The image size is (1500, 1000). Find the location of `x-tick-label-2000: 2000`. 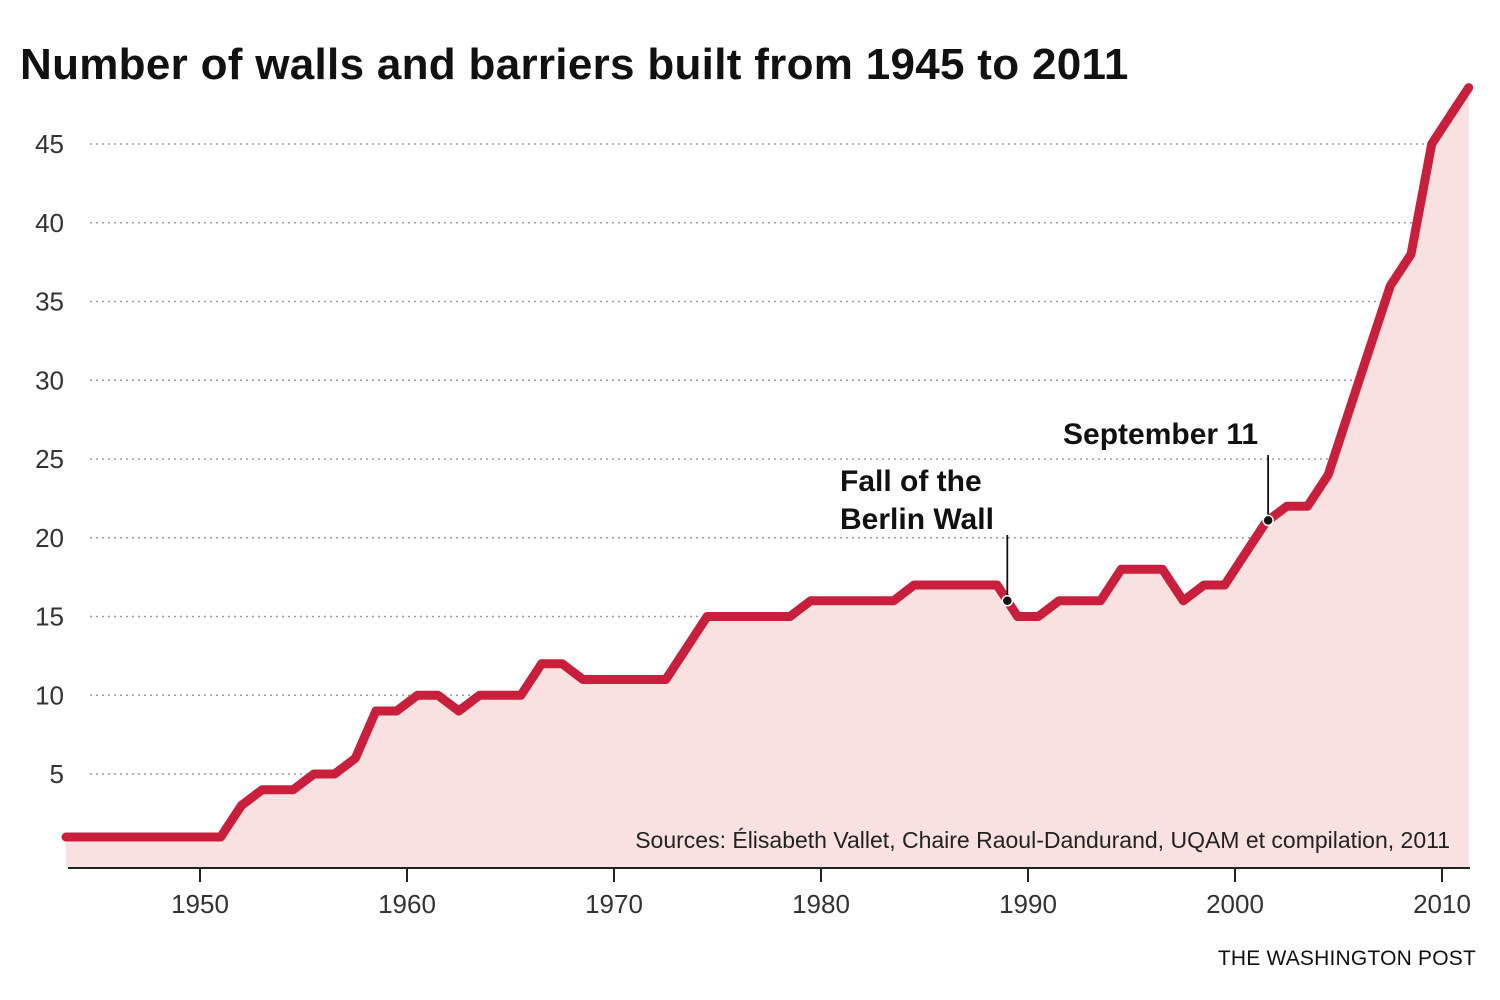

x-tick-label-2000: 2000 is located at coordinates (1235, 904).